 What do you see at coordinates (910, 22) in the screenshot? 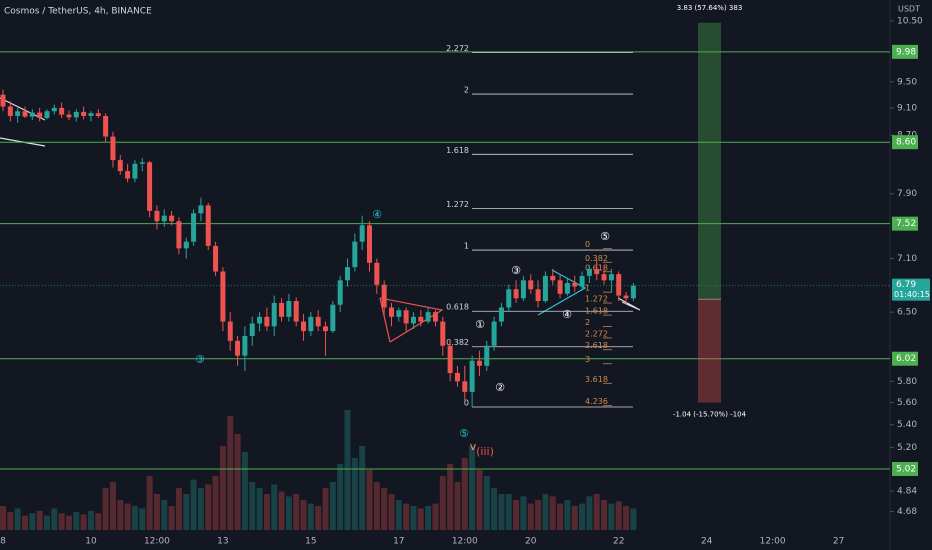
I see `y-tick-label: 10.50` at bounding box center [910, 22].